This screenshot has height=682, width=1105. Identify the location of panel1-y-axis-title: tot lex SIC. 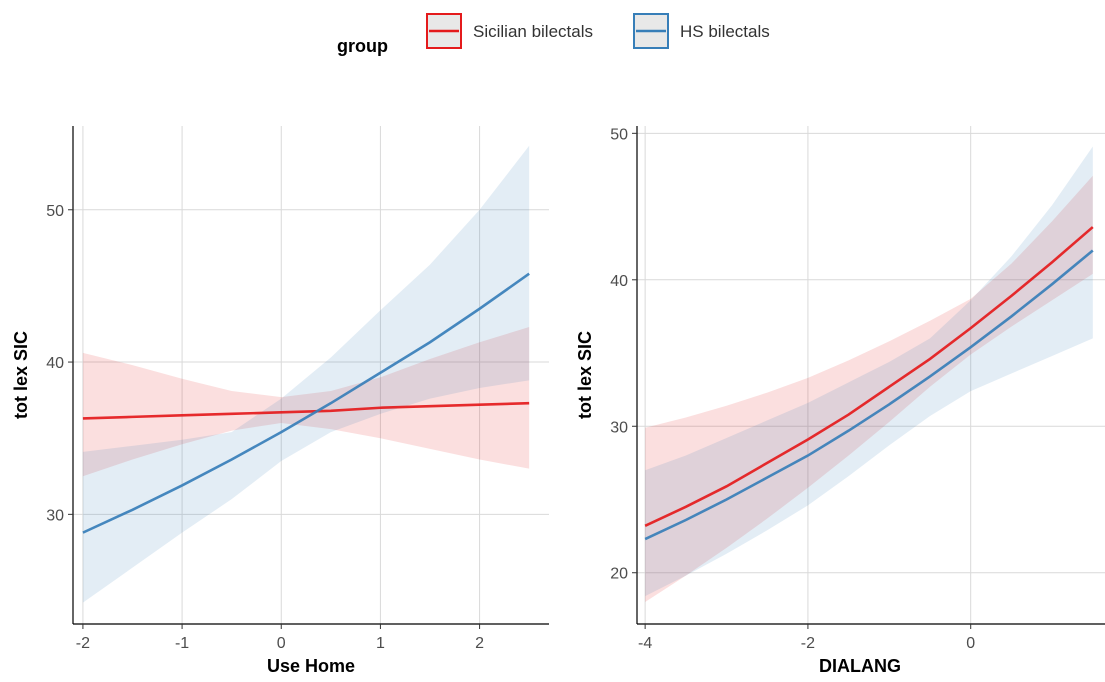
(21, 375).